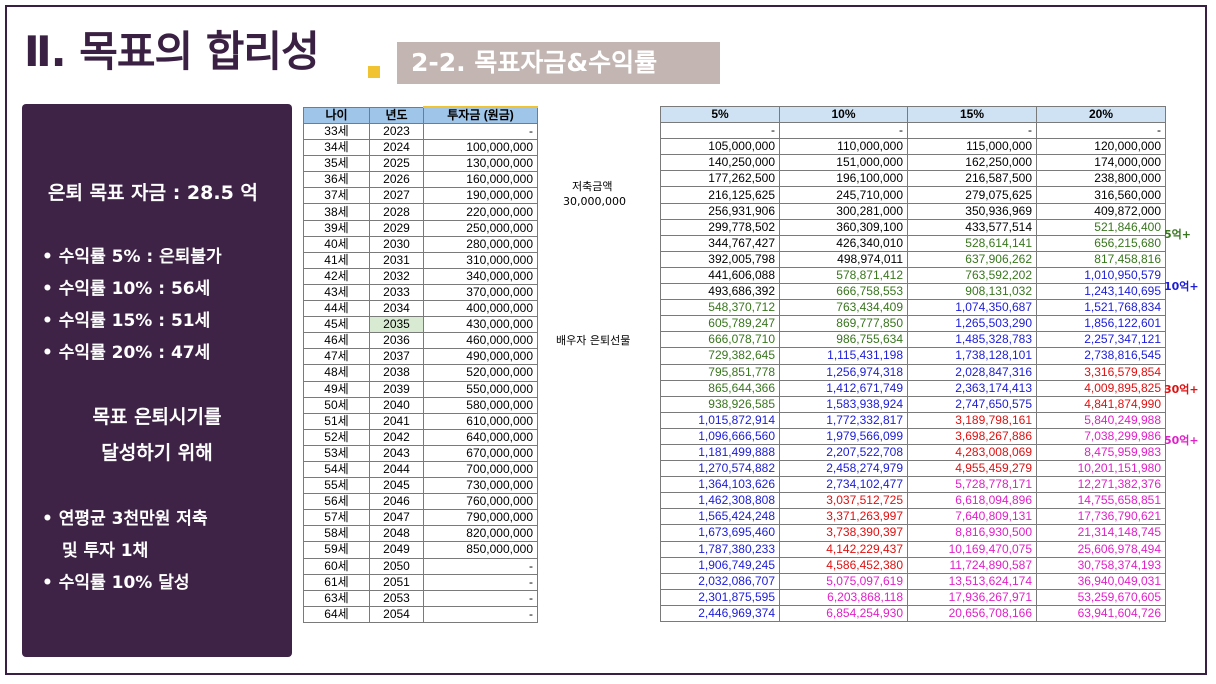 Image resolution: width=1216 pixels, height=684 pixels. What do you see at coordinates (972, 195) in the screenshot?
I see `value-rate-15: 279,075,625` at bounding box center [972, 195].